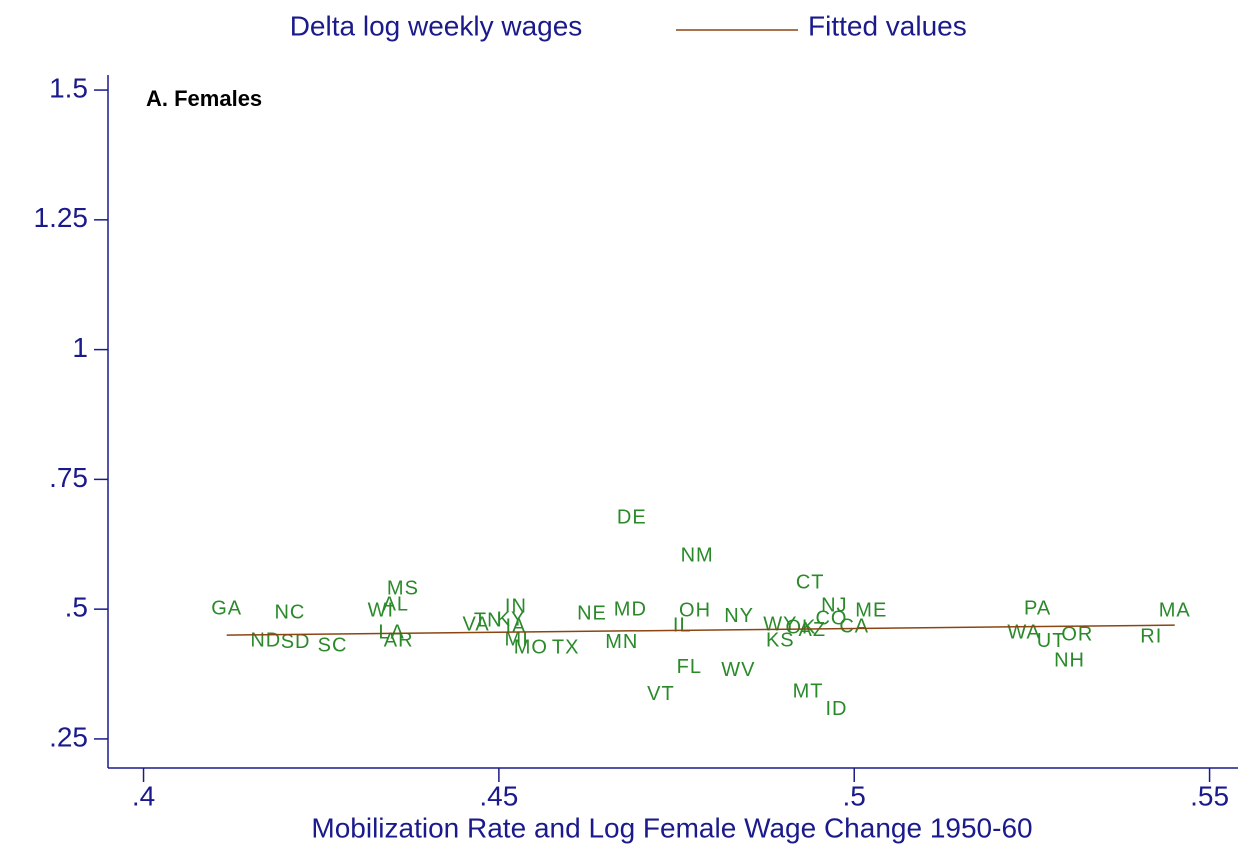 Image resolution: width=1244 pixels, height=855 pixels. What do you see at coordinates (887, 25) in the screenshot?
I see `legend-label: Fitted values` at bounding box center [887, 25].